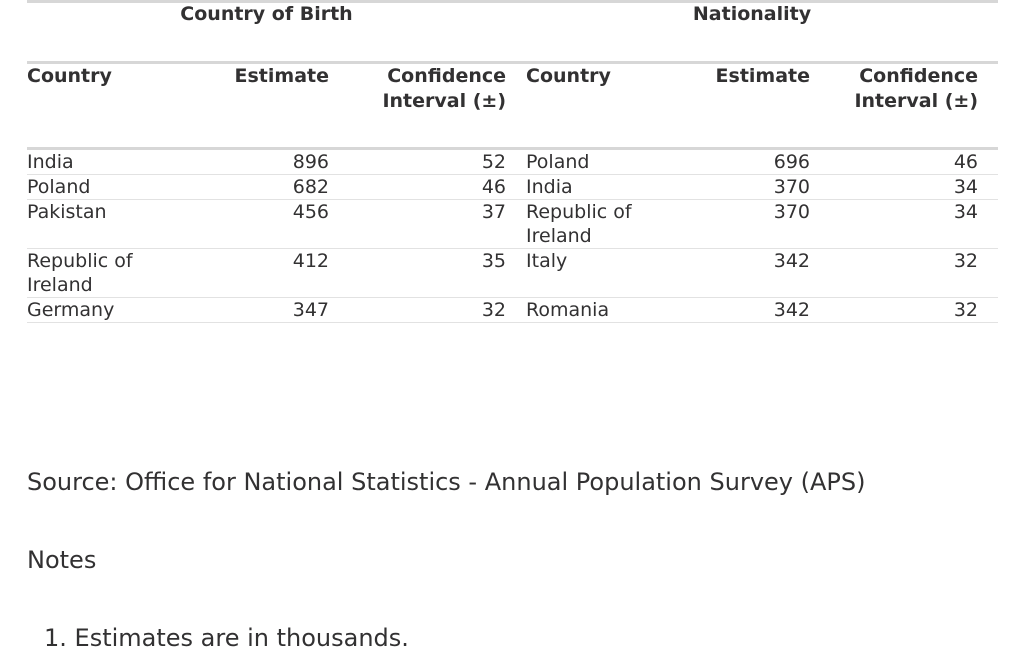 This screenshot has width=1024, height=660. I want to click on list-item: 1. Estimates are in thousands., so click(226, 638).